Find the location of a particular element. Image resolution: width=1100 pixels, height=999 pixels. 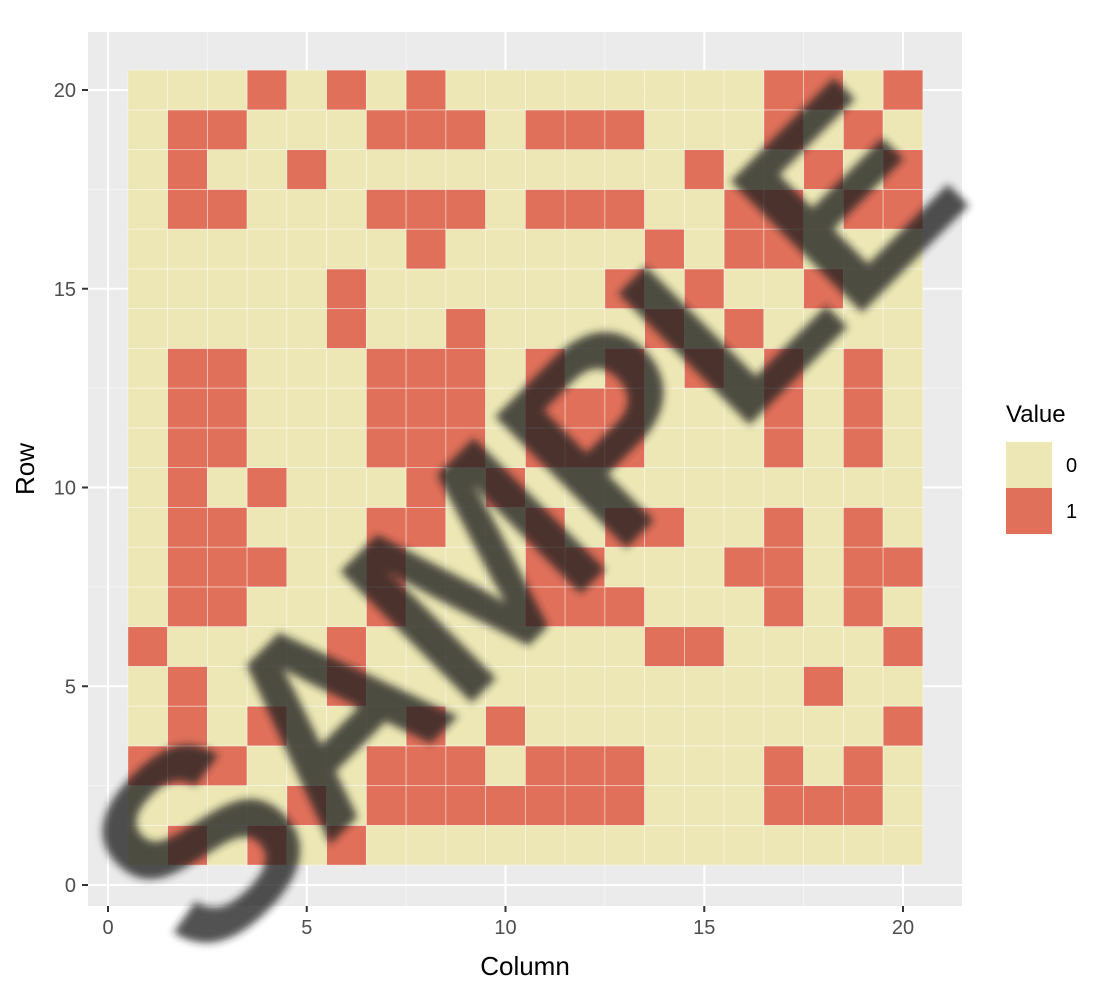

y-tick-label: 10 is located at coordinates (65, 489).